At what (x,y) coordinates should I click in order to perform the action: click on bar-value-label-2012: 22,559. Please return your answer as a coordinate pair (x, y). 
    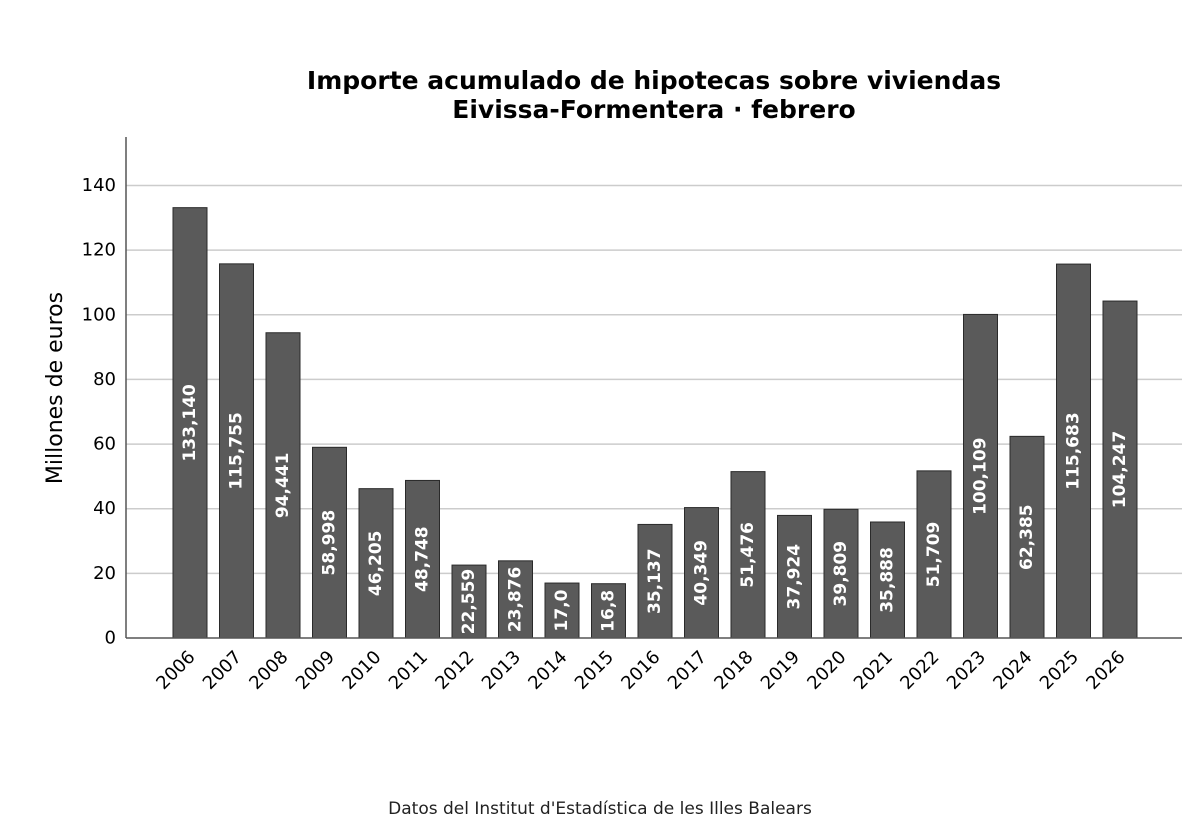
    Looking at the image, I should click on (469, 602).